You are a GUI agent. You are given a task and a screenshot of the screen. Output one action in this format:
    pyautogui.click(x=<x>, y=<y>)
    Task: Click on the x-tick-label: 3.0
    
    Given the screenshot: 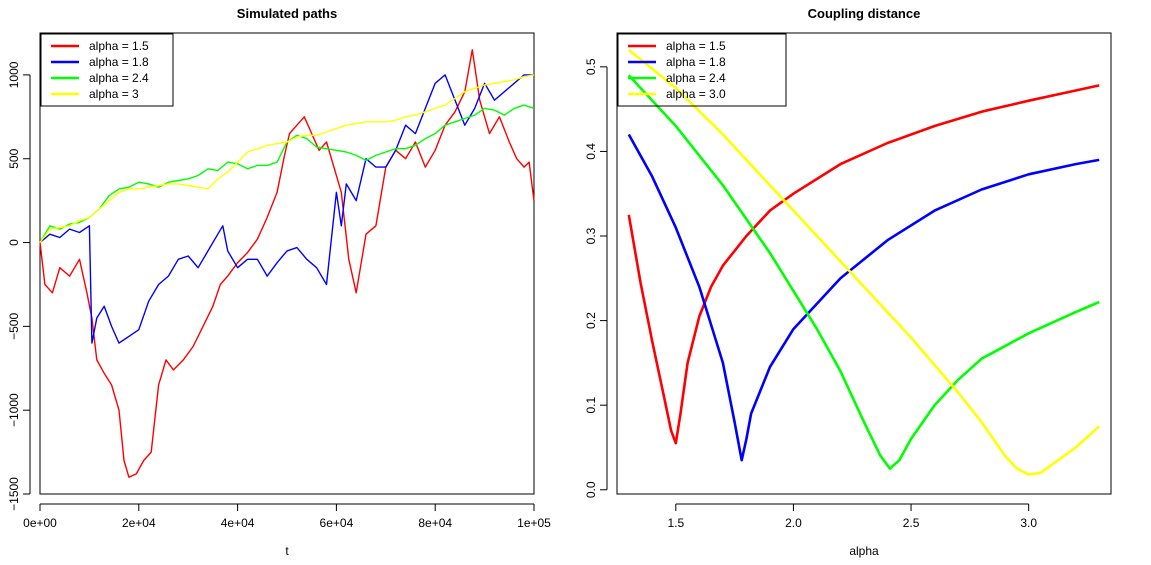 What is the action you would take?
    pyautogui.click(x=1028, y=523)
    